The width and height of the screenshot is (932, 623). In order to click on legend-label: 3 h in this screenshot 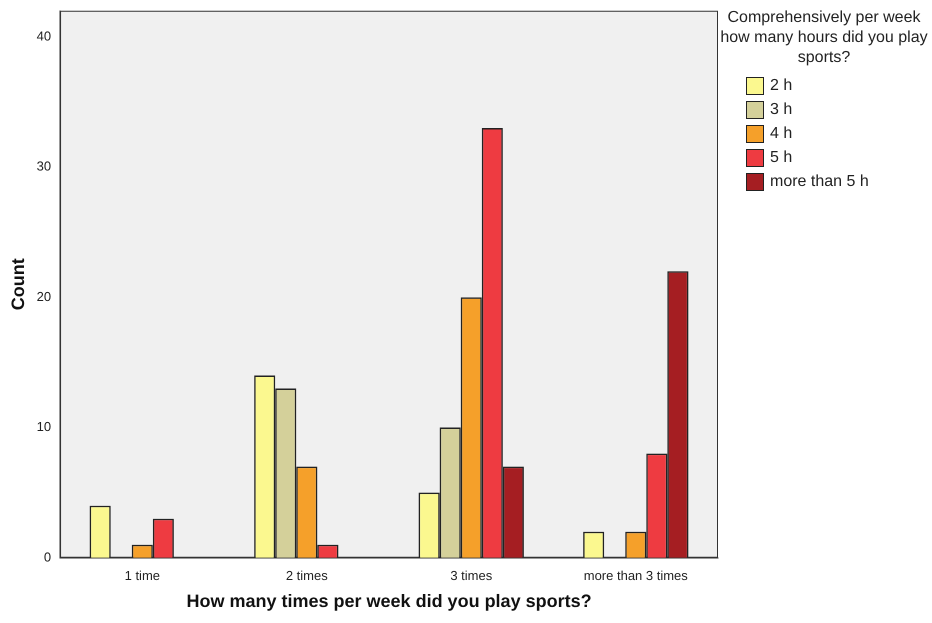, I will do `click(781, 110)`.